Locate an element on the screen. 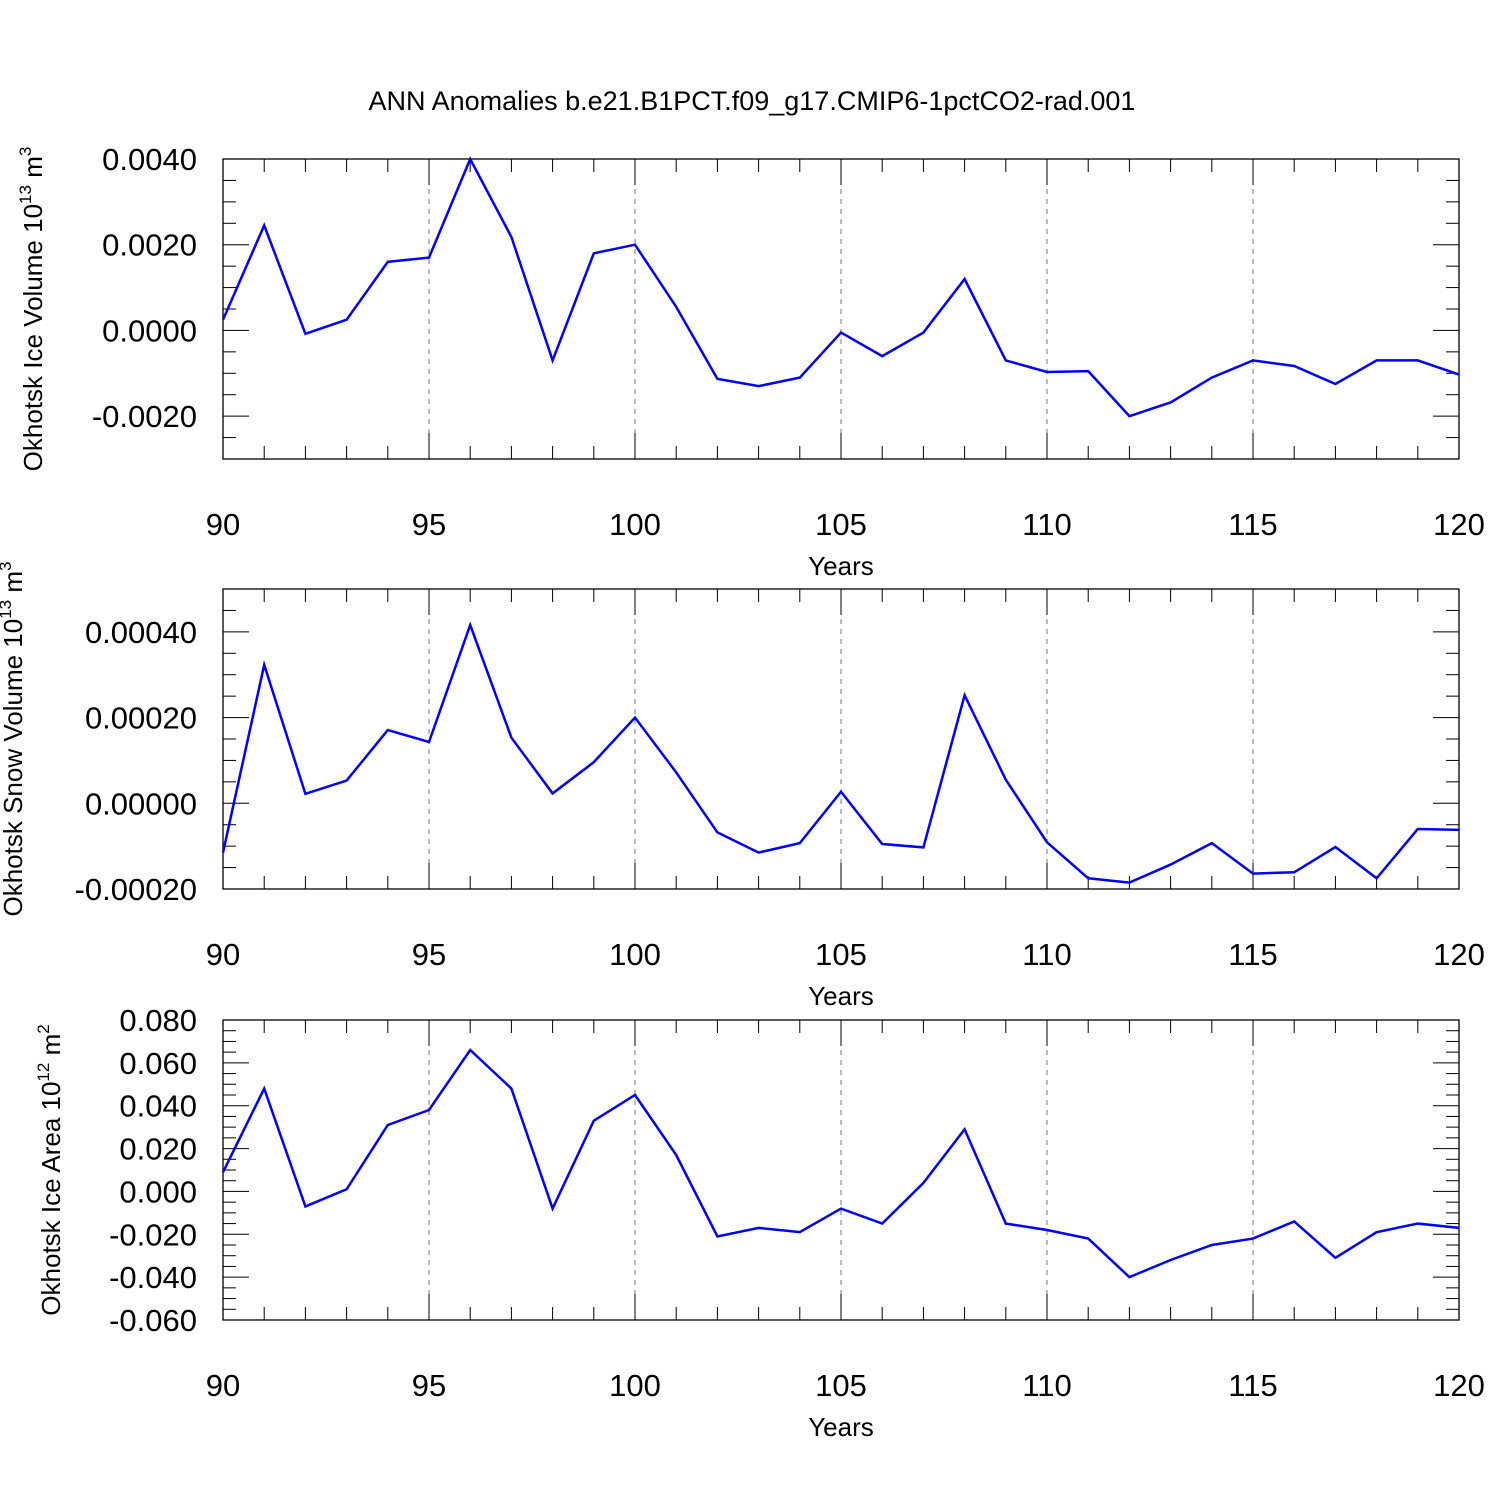 The height and width of the screenshot is (1500, 1500). y-tick-label: 0.0020 is located at coordinates (149, 245).